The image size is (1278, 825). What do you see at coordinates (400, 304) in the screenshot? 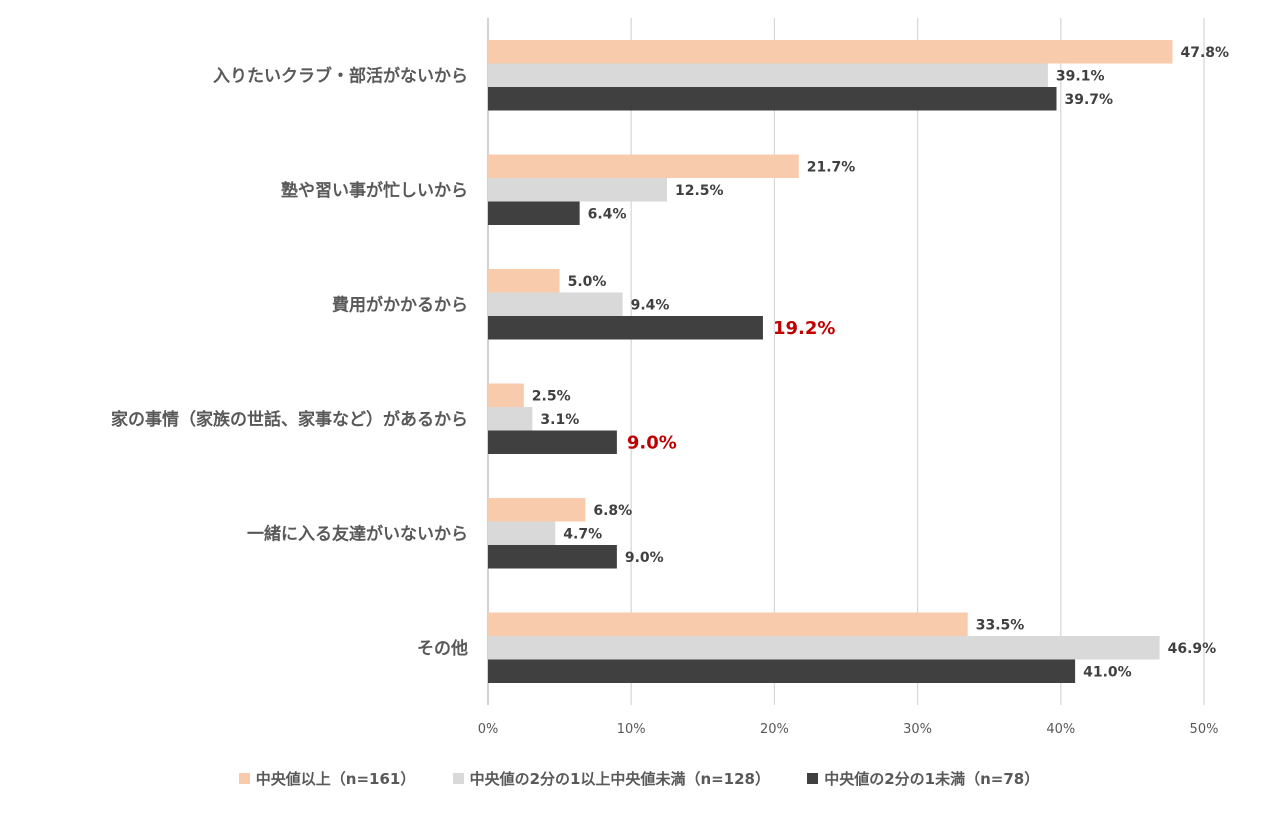
I see `category-label: 費用がかかるから` at bounding box center [400, 304].